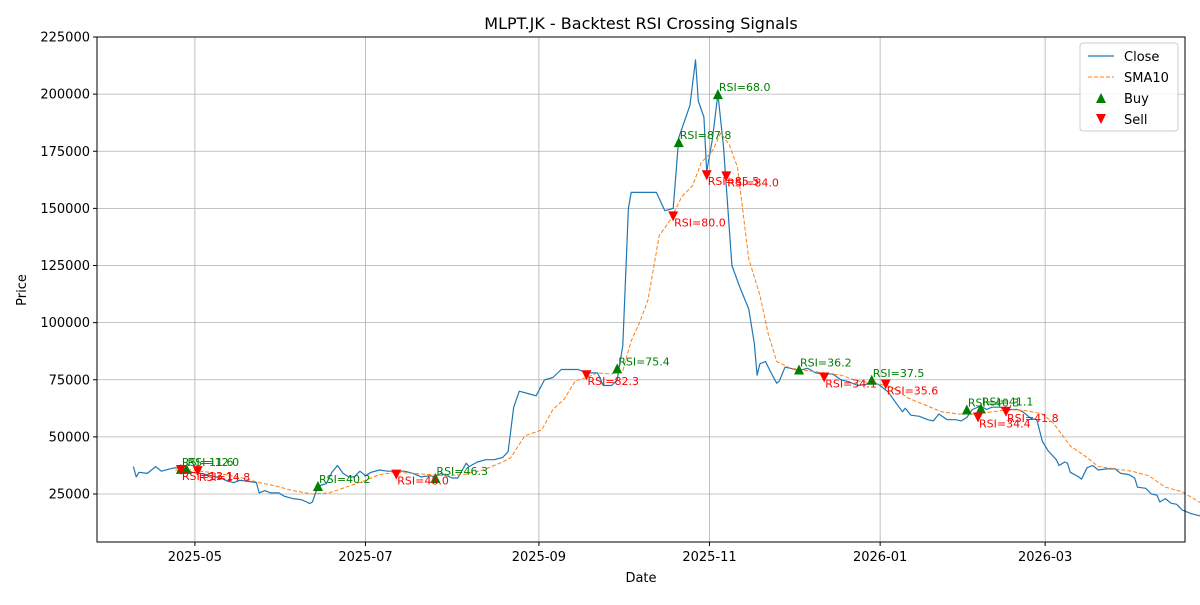  I want to click on buy-annotation: RSI=12.0, so click(214, 462).